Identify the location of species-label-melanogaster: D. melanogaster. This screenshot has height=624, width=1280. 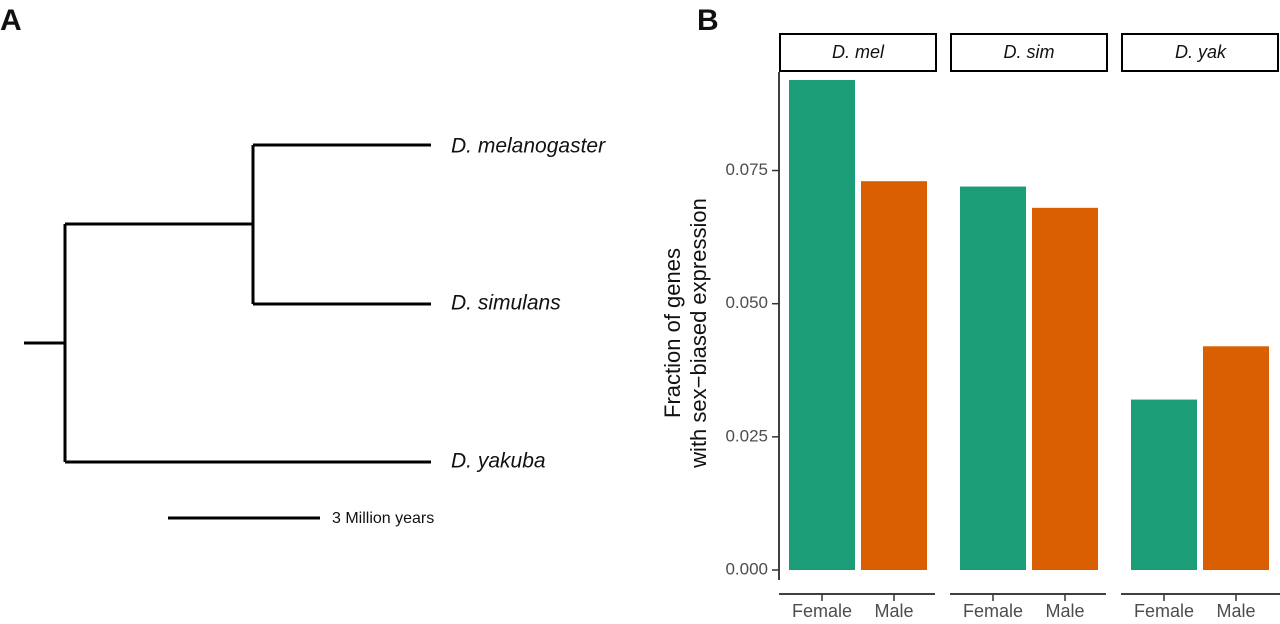
(528, 146).